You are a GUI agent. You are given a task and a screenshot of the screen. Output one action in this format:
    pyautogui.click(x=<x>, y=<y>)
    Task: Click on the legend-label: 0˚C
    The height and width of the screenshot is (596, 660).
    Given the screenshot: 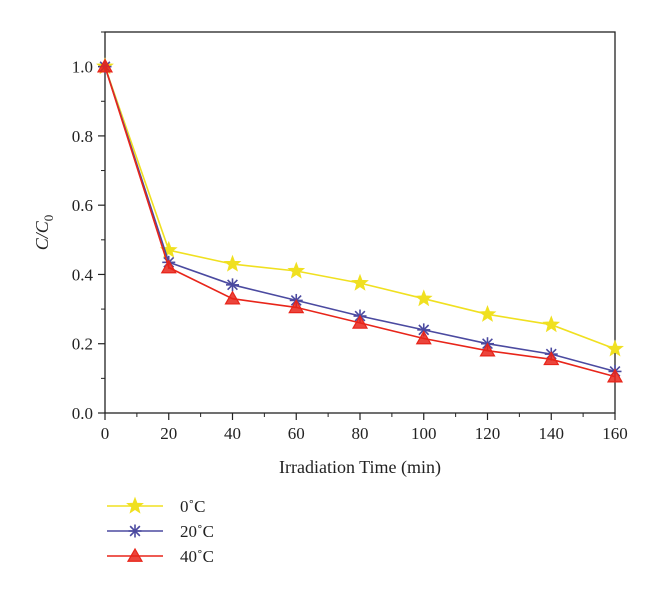 What is the action you would take?
    pyautogui.click(x=193, y=506)
    